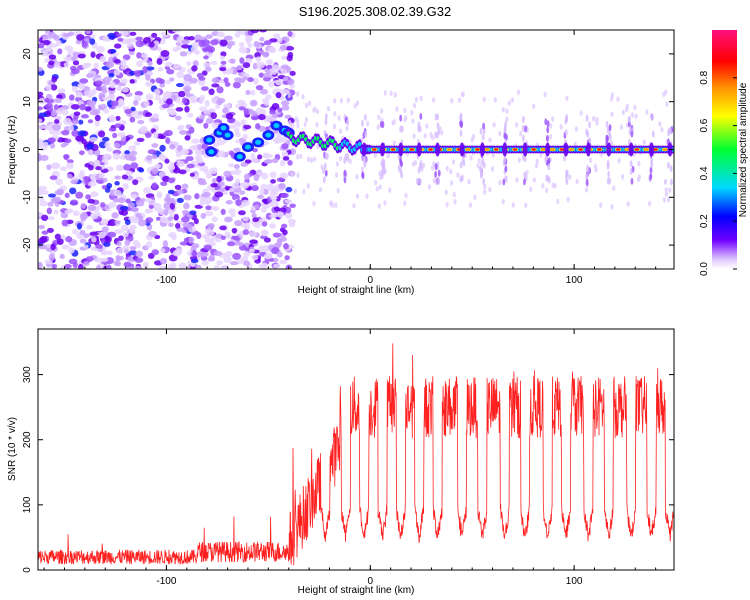 This screenshot has width=750, height=600. What do you see at coordinates (724, 149) in the screenshot?
I see `colorbar-gradient` at bounding box center [724, 149].